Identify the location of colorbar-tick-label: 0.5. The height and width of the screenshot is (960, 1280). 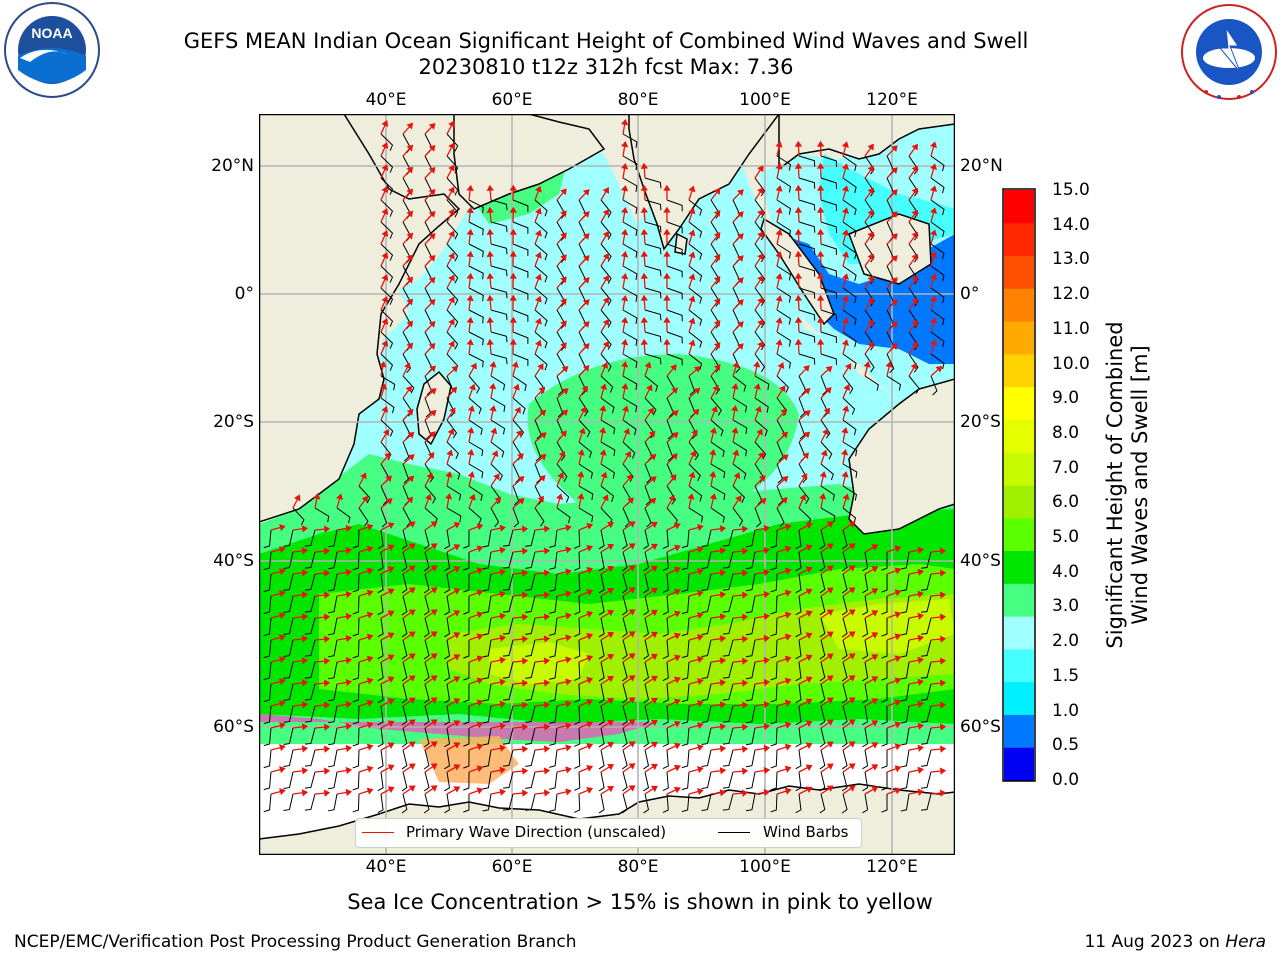
(1066, 745).